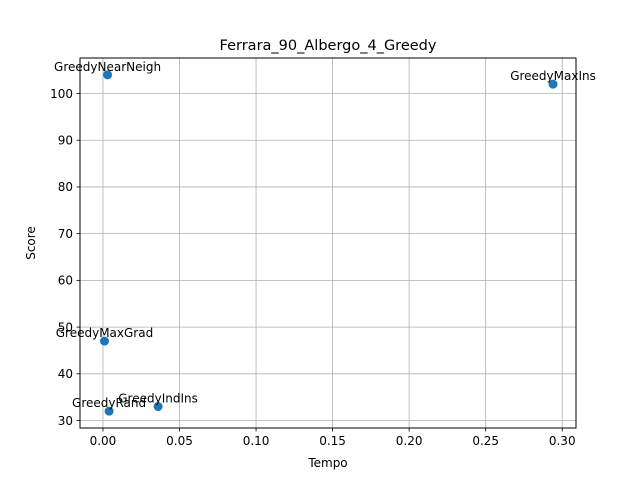  Describe the element at coordinates (65, 374) in the screenshot. I see `y-tick-label: 40` at that location.